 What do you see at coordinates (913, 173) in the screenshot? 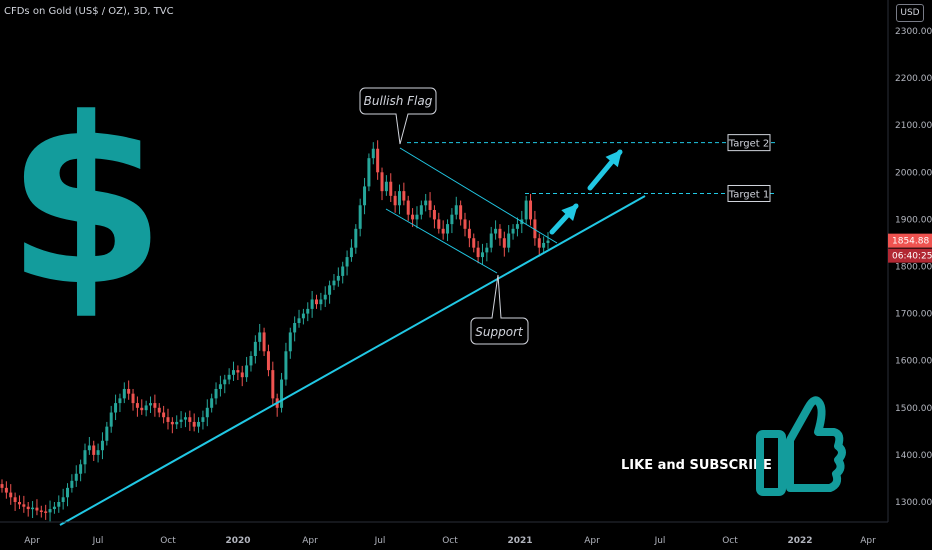
I see `y-tick-label: 2000.00` at bounding box center [913, 173].